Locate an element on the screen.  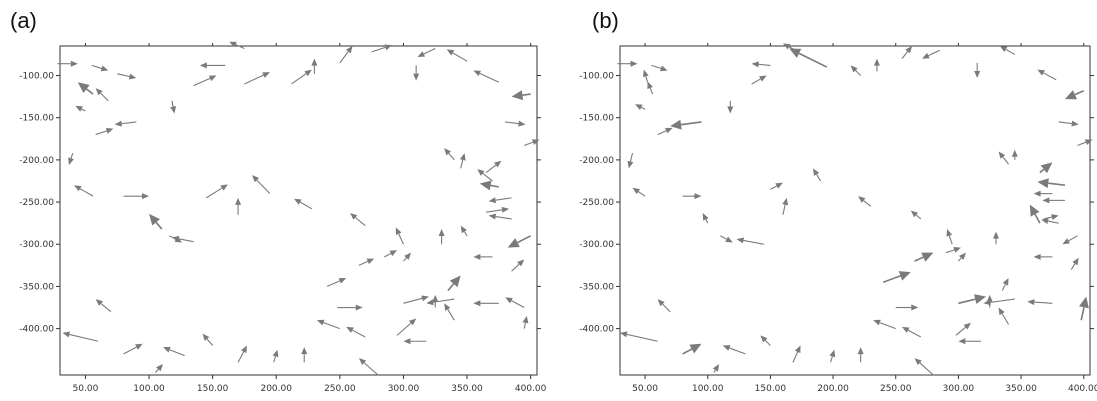
y-tick-label: -150.00 is located at coordinates (36, 119).